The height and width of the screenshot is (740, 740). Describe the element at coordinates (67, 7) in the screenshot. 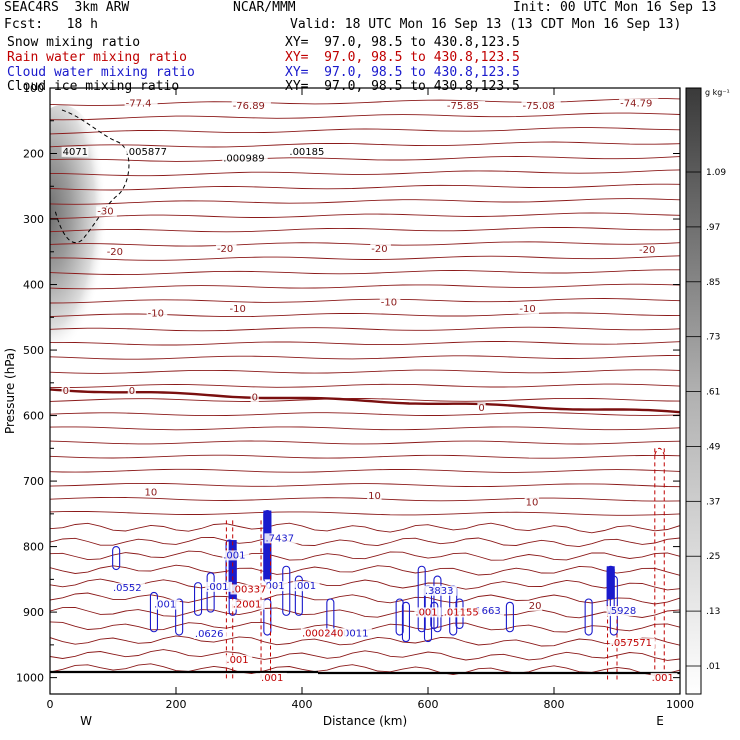

I see `model-title: SEAC4RS 3km ARW` at that location.